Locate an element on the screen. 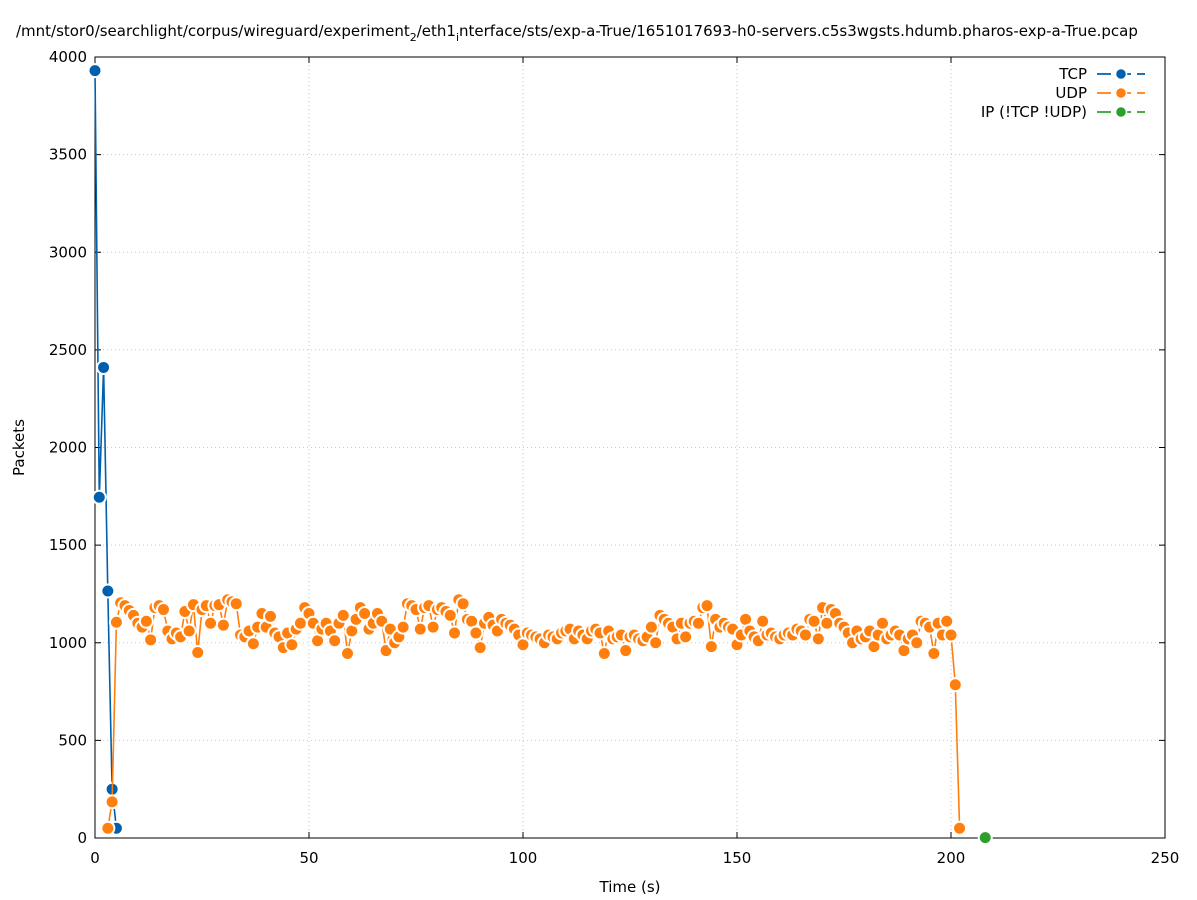 The width and height of the screenshot is (1197, 900). series-tcp is located at coordinates (105, 449).